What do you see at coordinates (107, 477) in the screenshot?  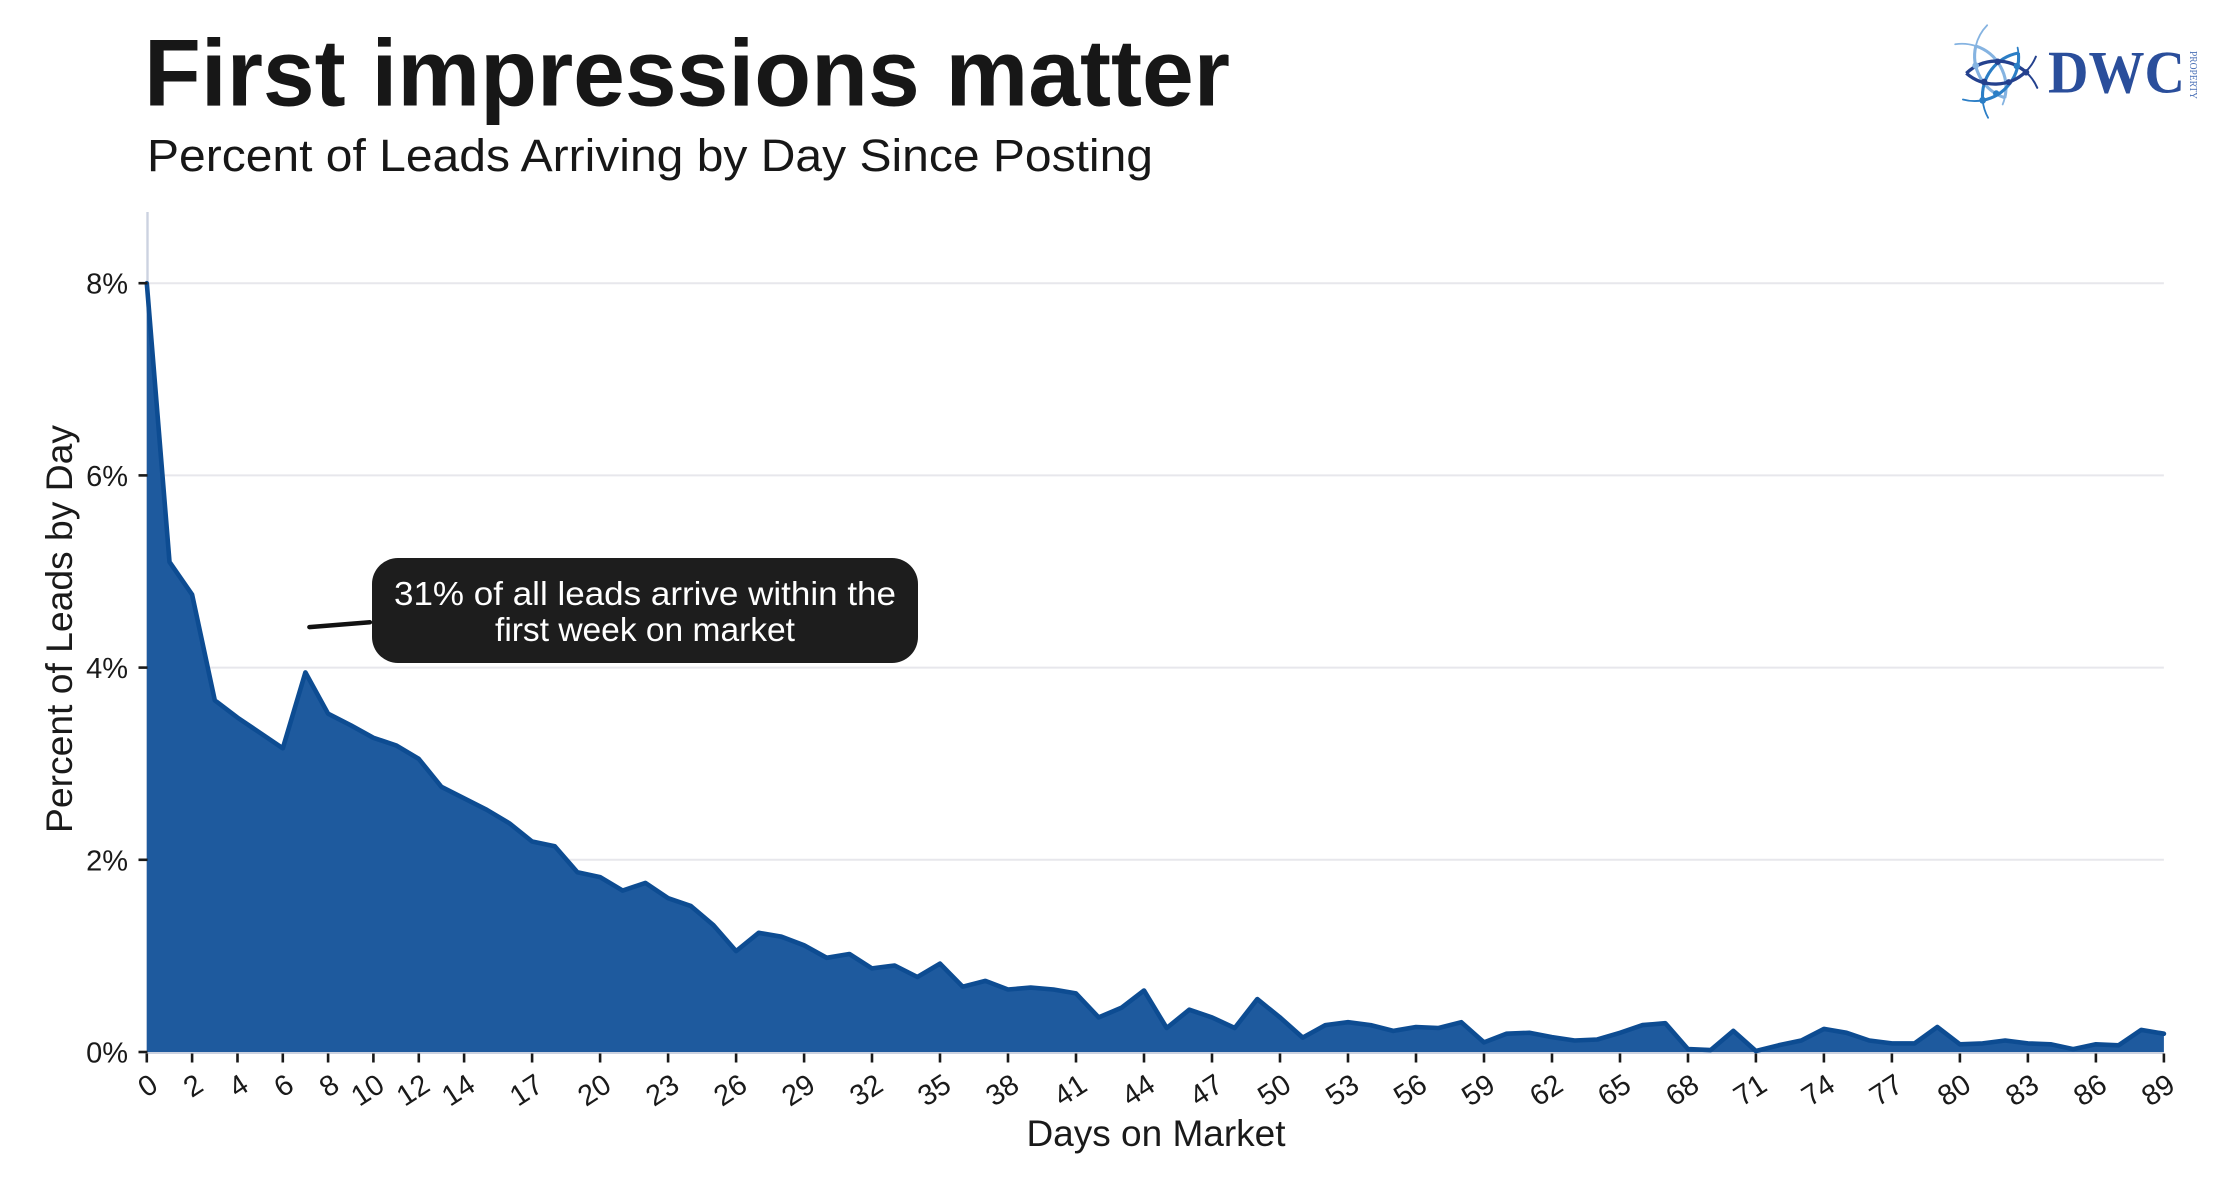 I see `svg-text: 6%` at bounding box center [107, 477].